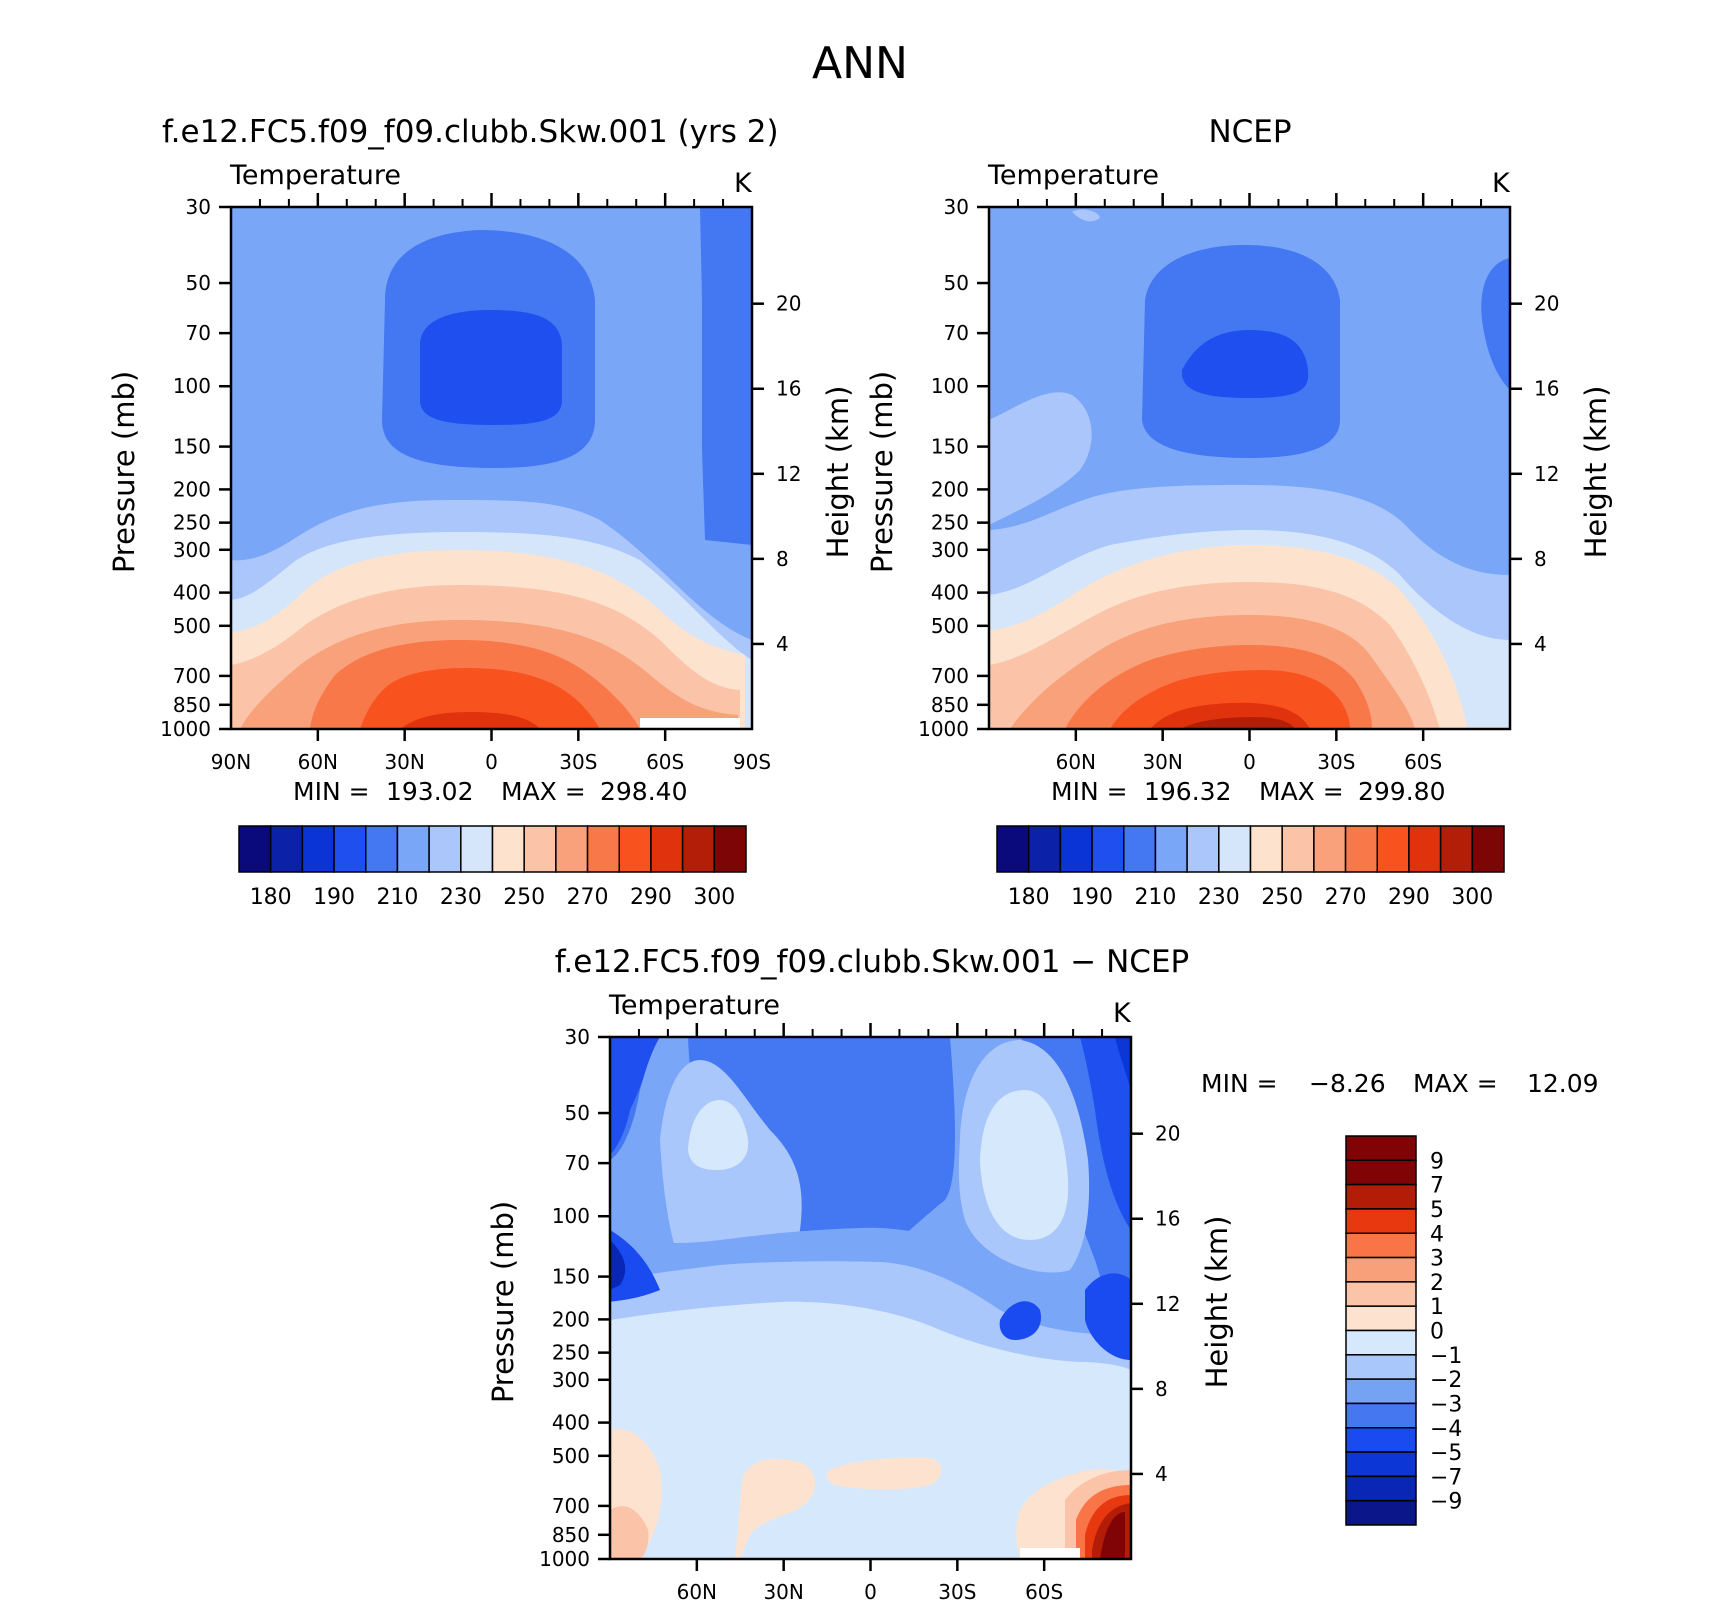 Image resolution: width=1710 pixels, height=1600 pixels. I want to click on colorbar-label: 290, so click(651, 897).